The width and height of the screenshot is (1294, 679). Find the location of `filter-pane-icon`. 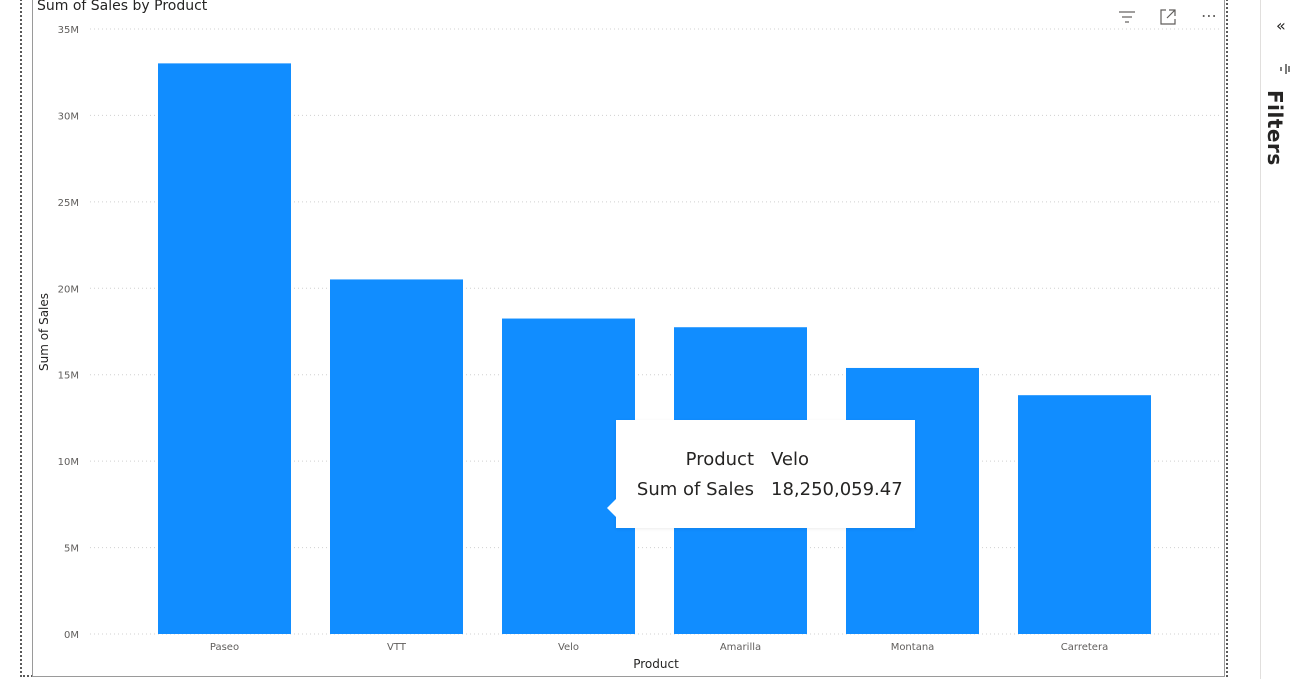

filter-pane-icon is located at coordinates (1285, 69).